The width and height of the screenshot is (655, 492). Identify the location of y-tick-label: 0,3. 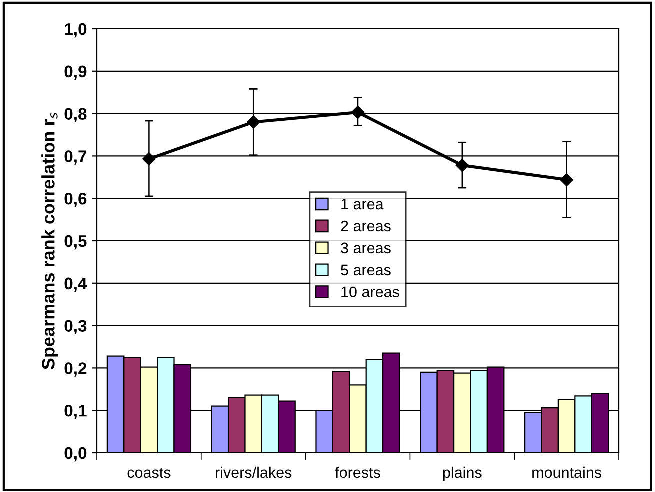
(75, 327).